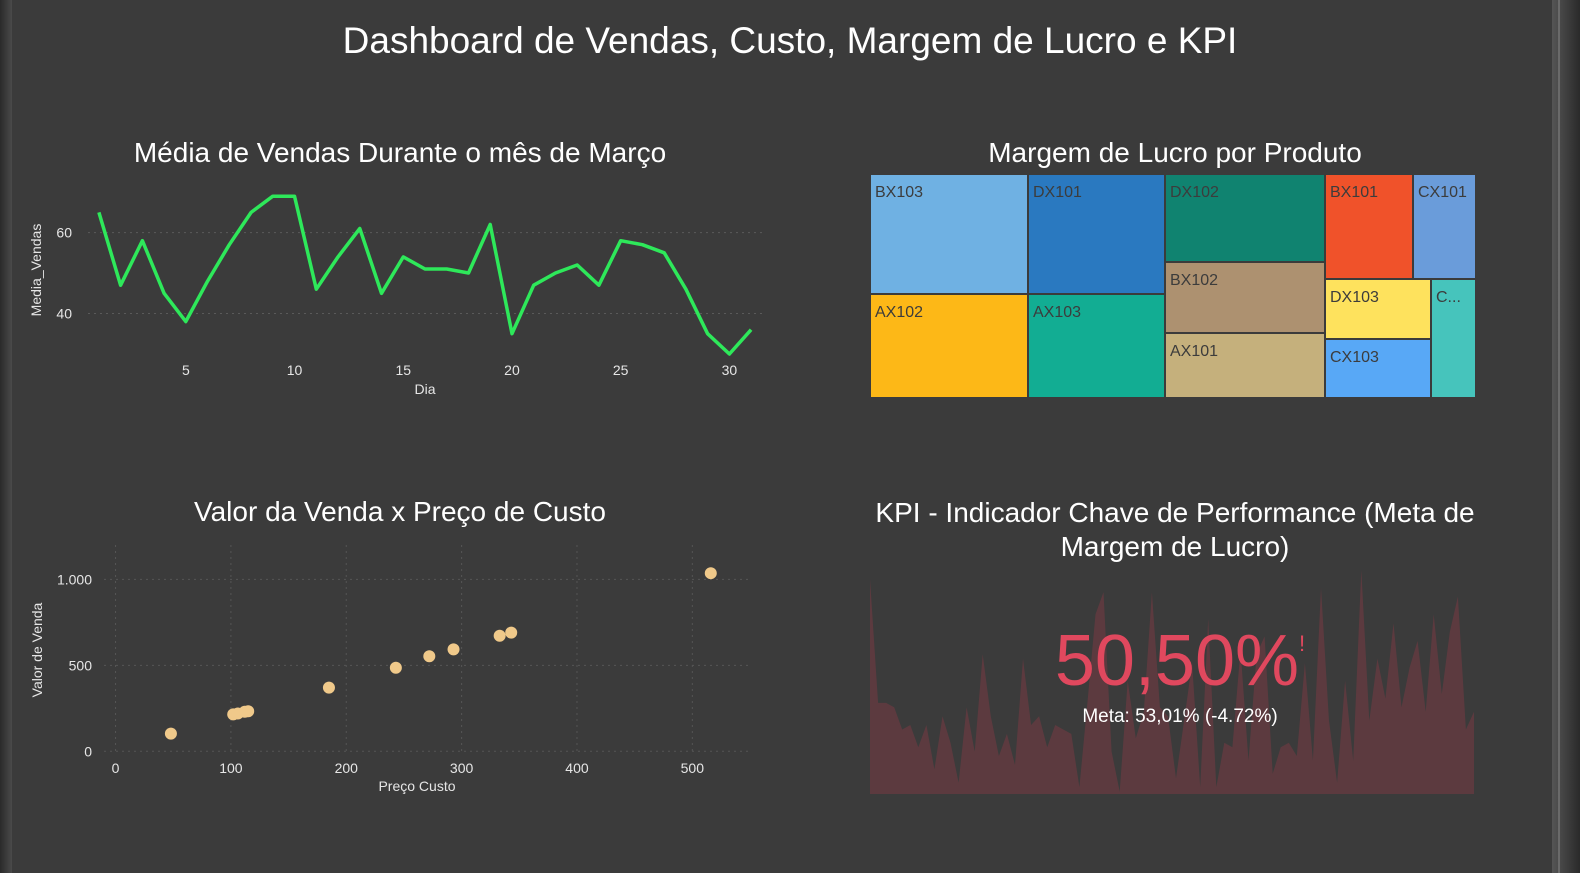 This screenshot has width=1580, height=873. What do you see at coordinates (1194, 192) in the screenshot?
I see `treemap-label: DX102` at bounding box center [1194, 192].